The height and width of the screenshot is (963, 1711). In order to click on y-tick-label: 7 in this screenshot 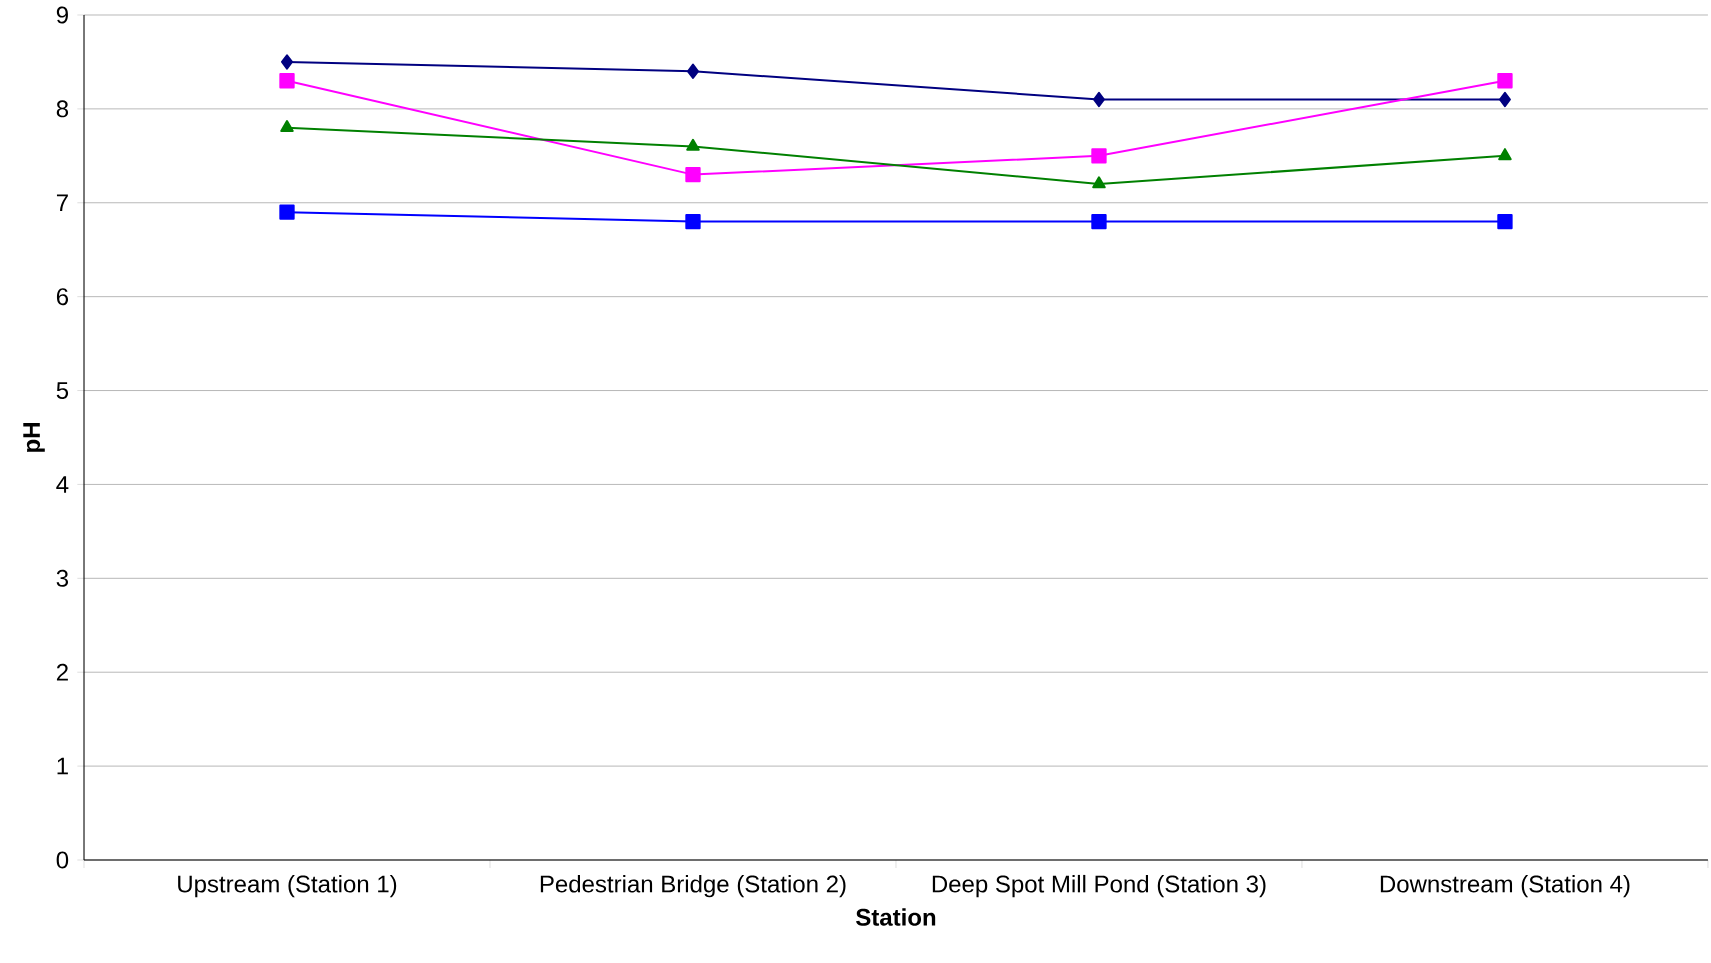, I will do `click(62, 203)`.